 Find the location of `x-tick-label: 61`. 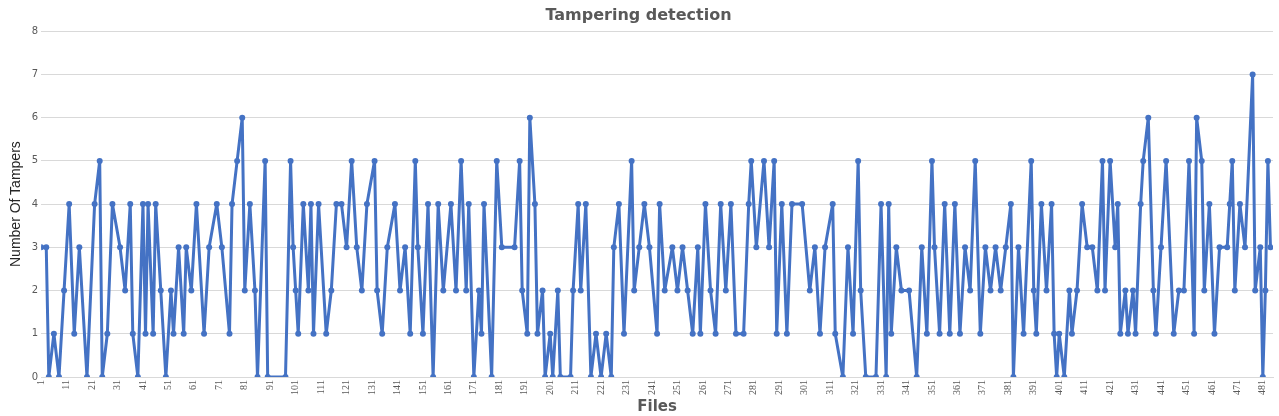

x-tick-label: 61 is located at coordinates (193, 385).